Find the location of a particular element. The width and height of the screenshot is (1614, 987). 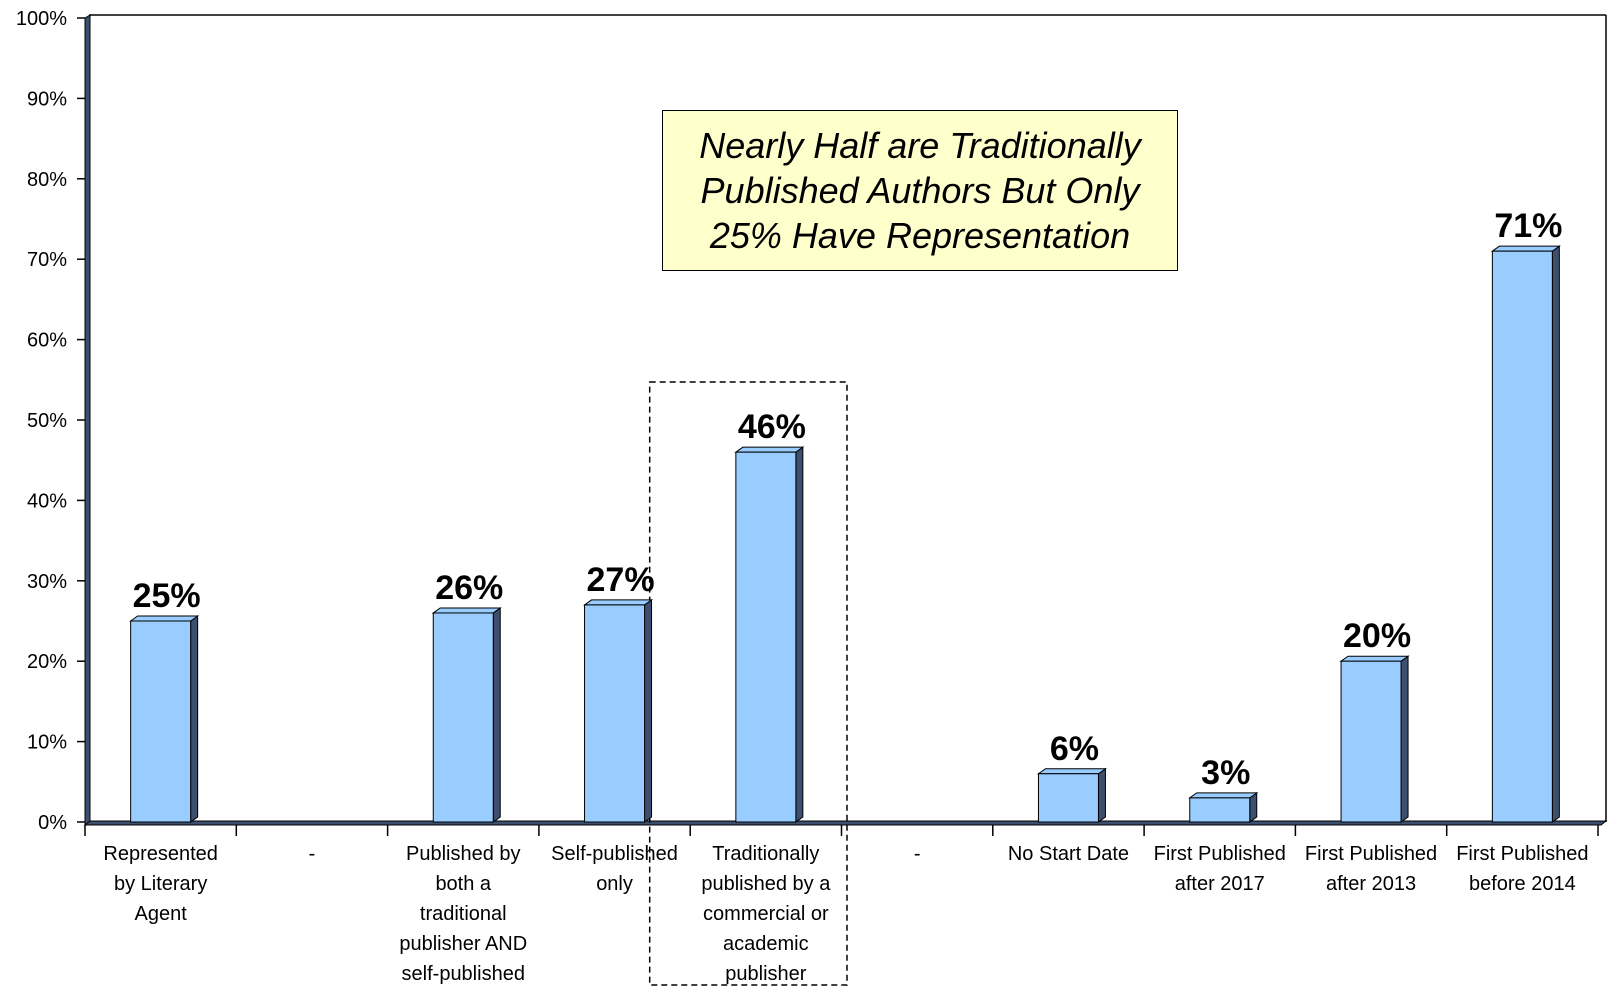

x-category-label-line: Agent is located at coordinates (161, 914).